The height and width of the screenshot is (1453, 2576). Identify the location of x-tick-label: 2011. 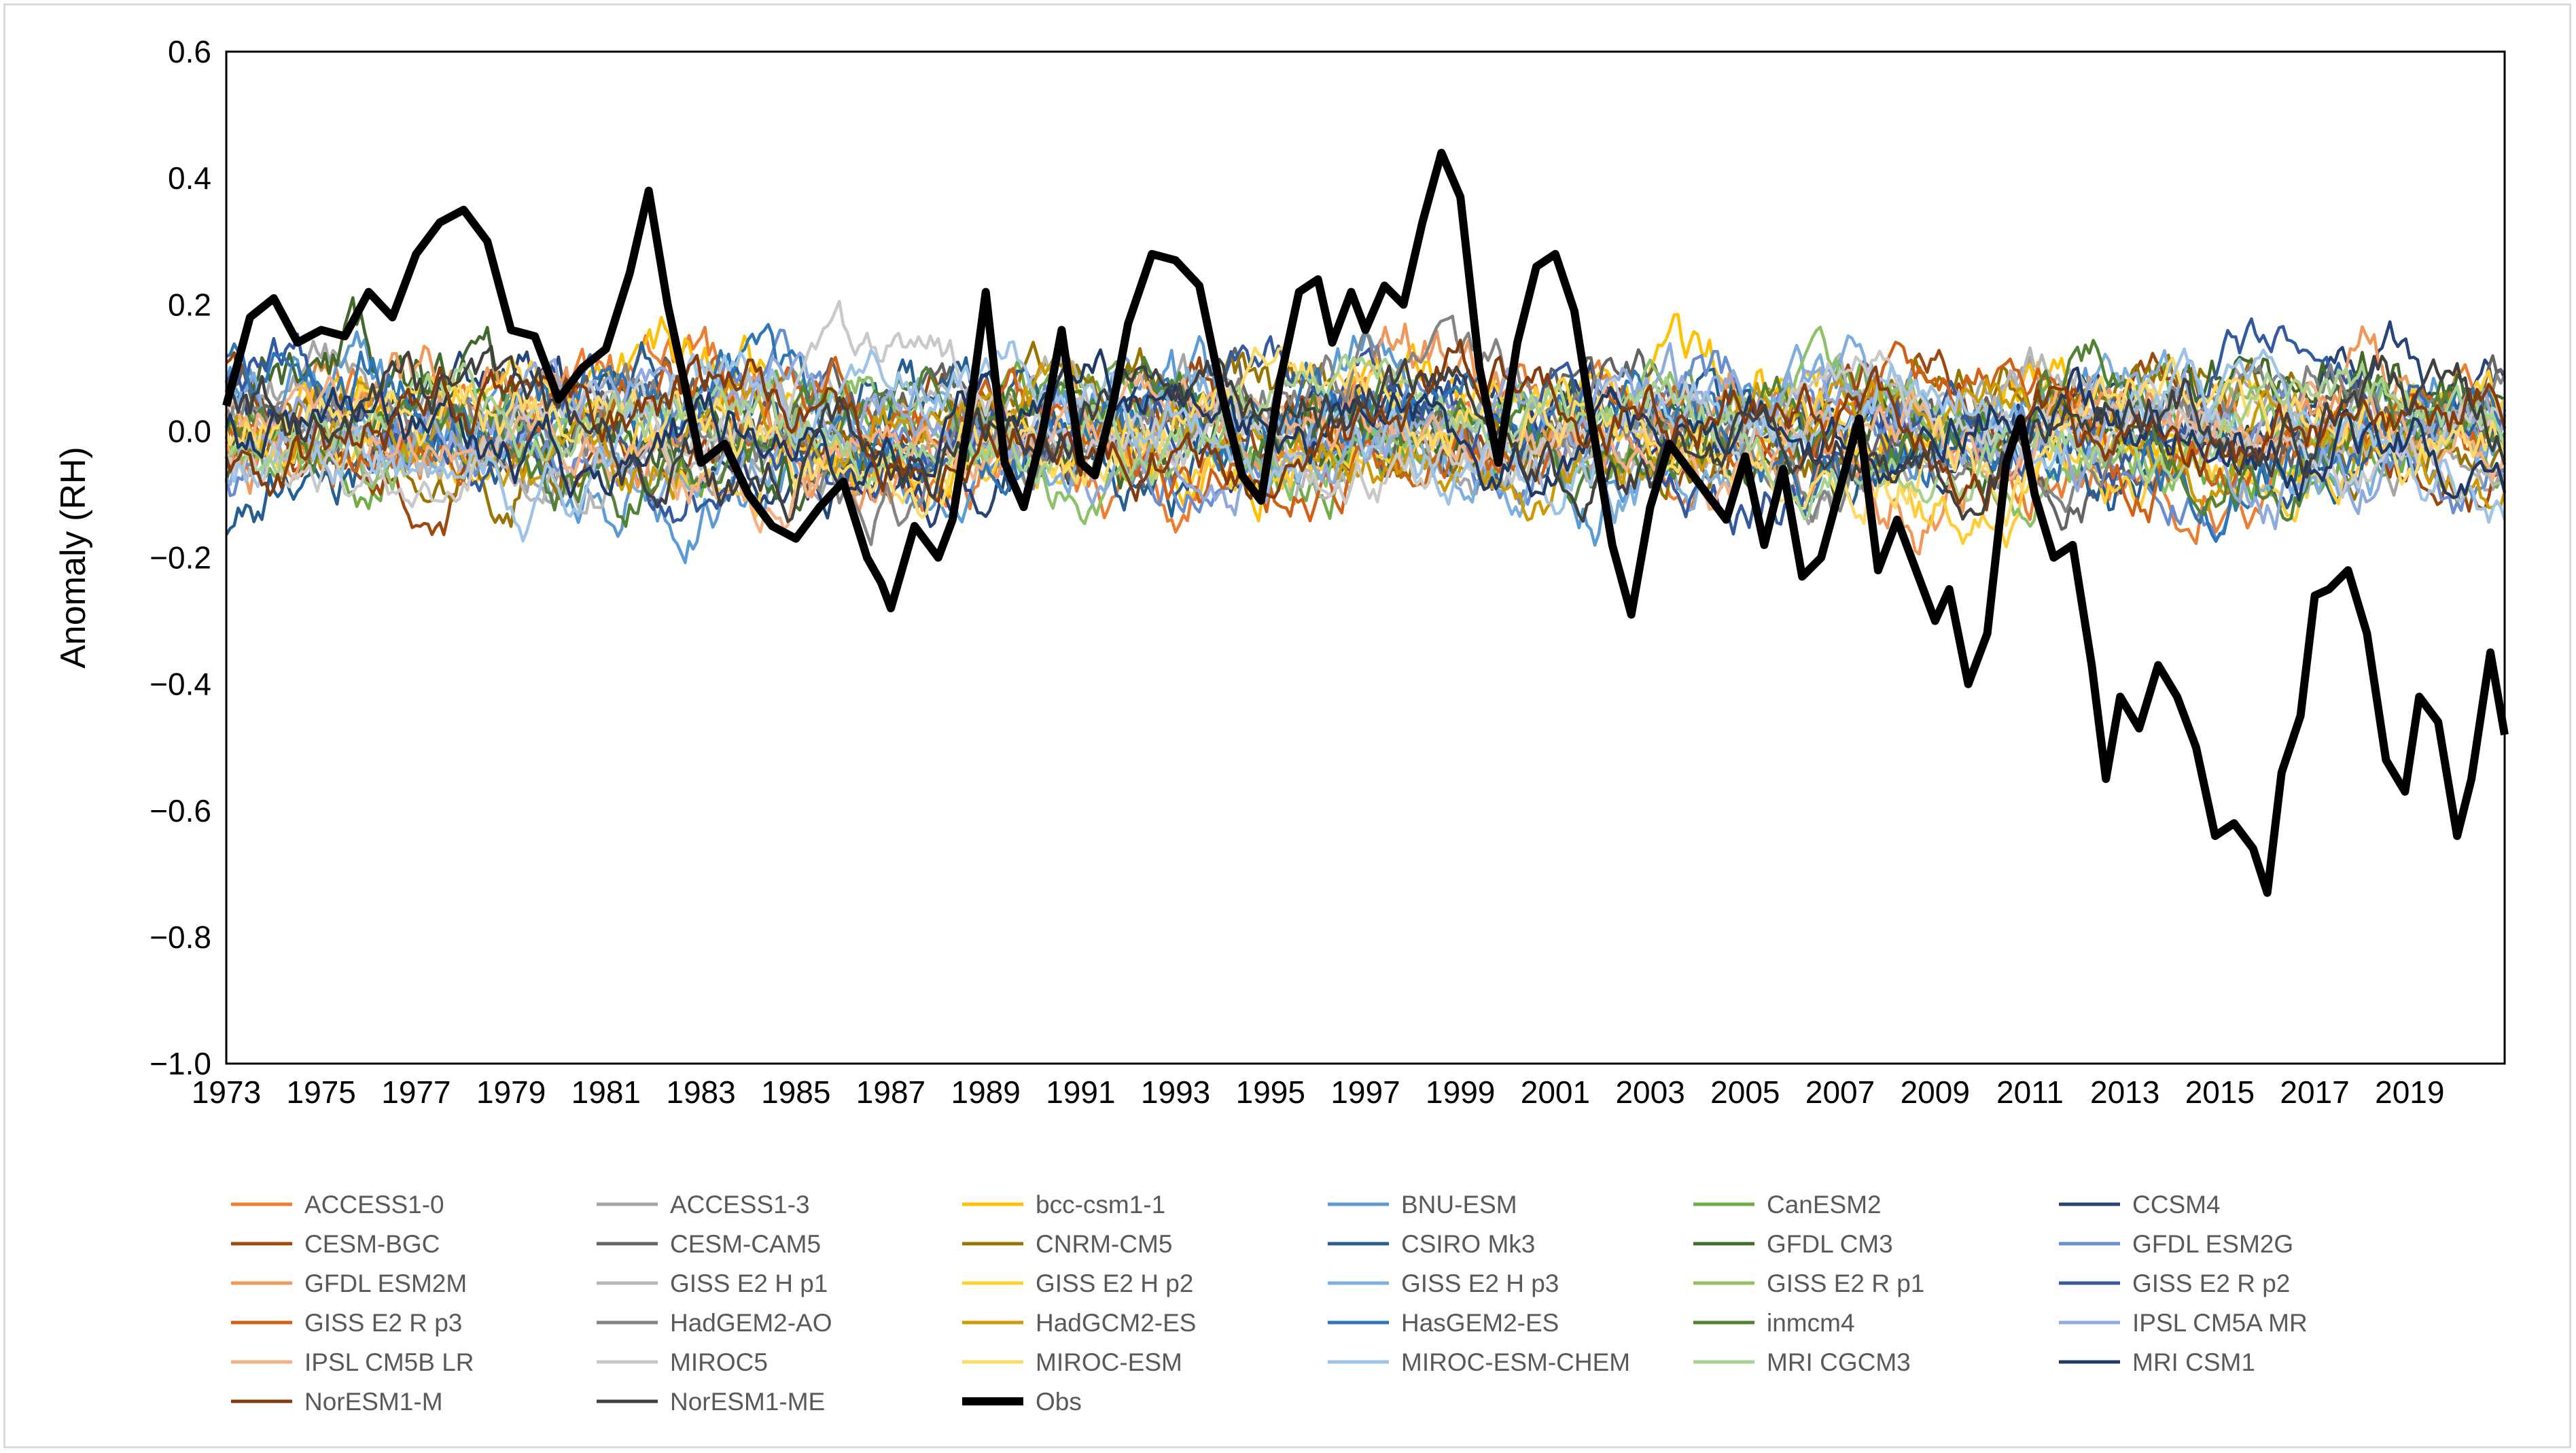
(2030, 1092).